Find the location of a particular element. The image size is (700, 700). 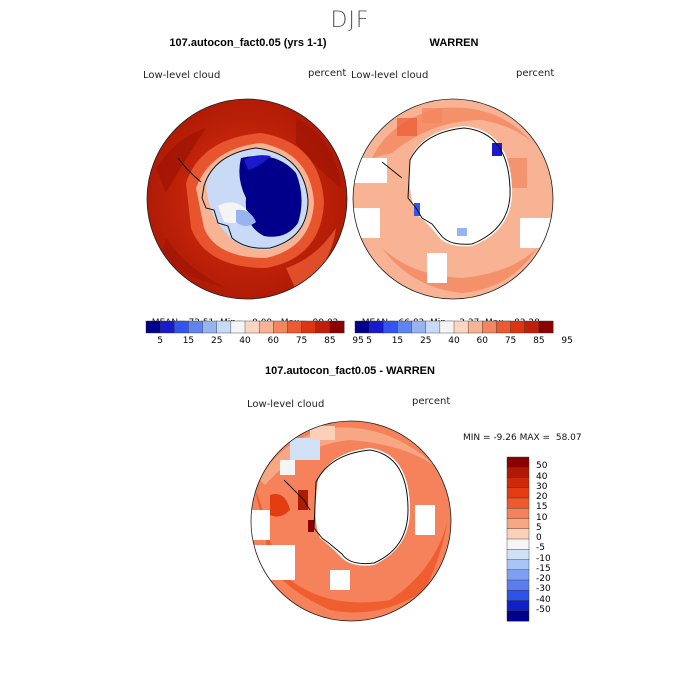

panel1-title: 107.autocon_fact0.05 (yrs 1-1) is located at coordinates (248, 43).